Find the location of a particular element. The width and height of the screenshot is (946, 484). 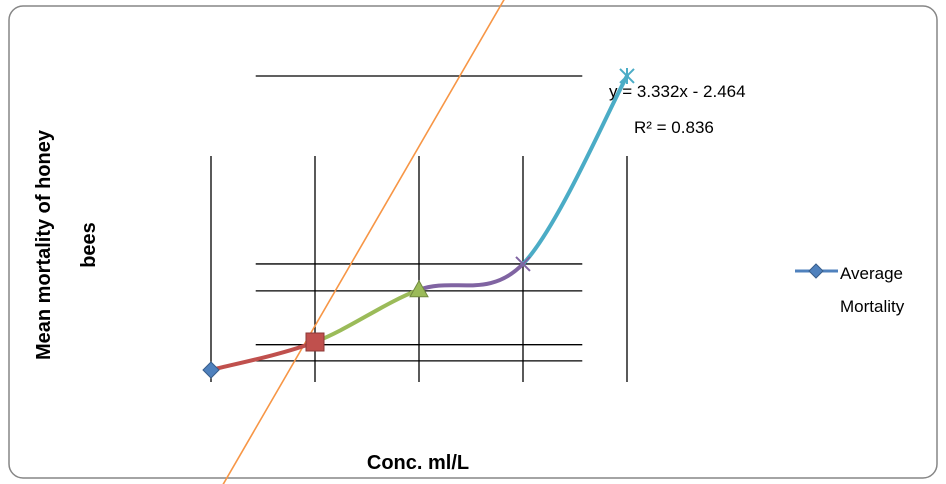

y-axis-label-line1: Mean mortality of honey is located at coordinates (44, 244).